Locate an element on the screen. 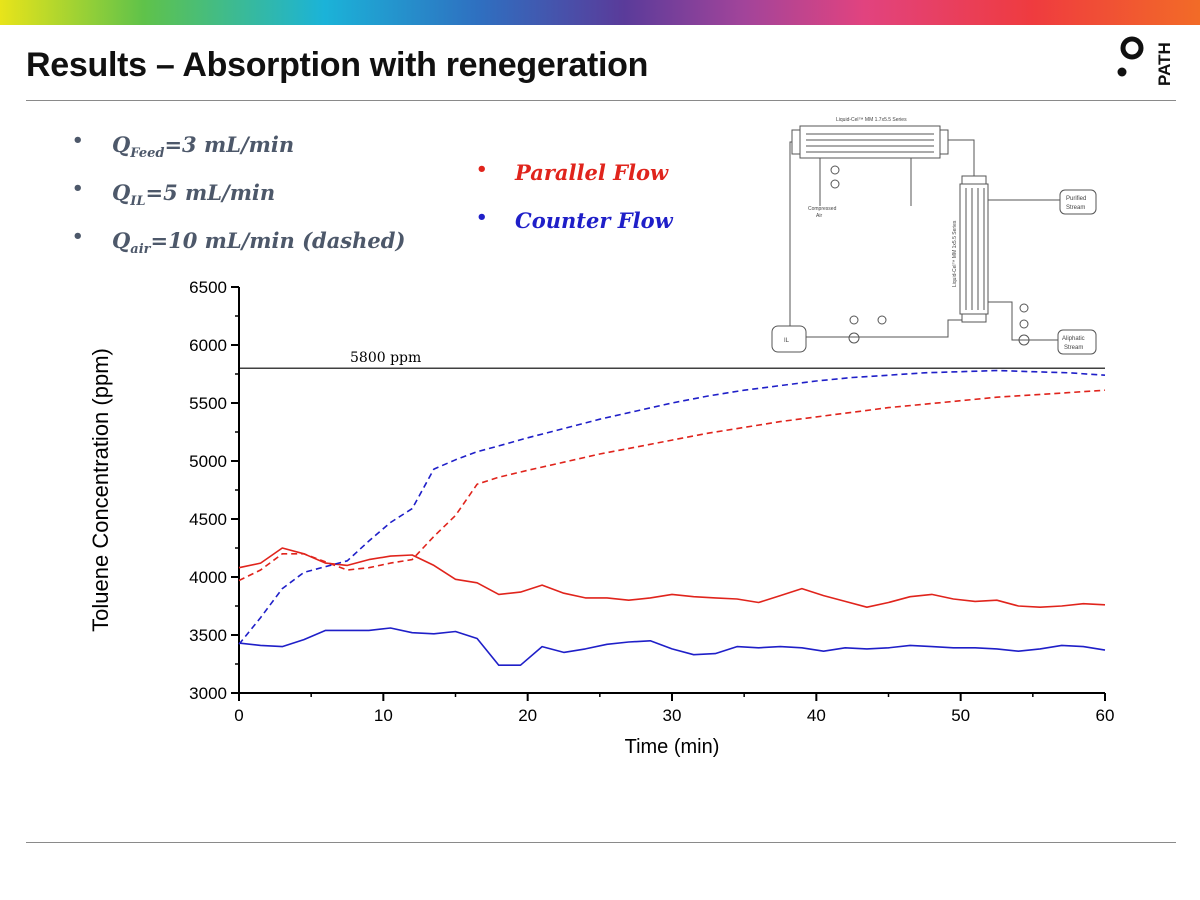  il-tank is located at coordinates (789, 339).